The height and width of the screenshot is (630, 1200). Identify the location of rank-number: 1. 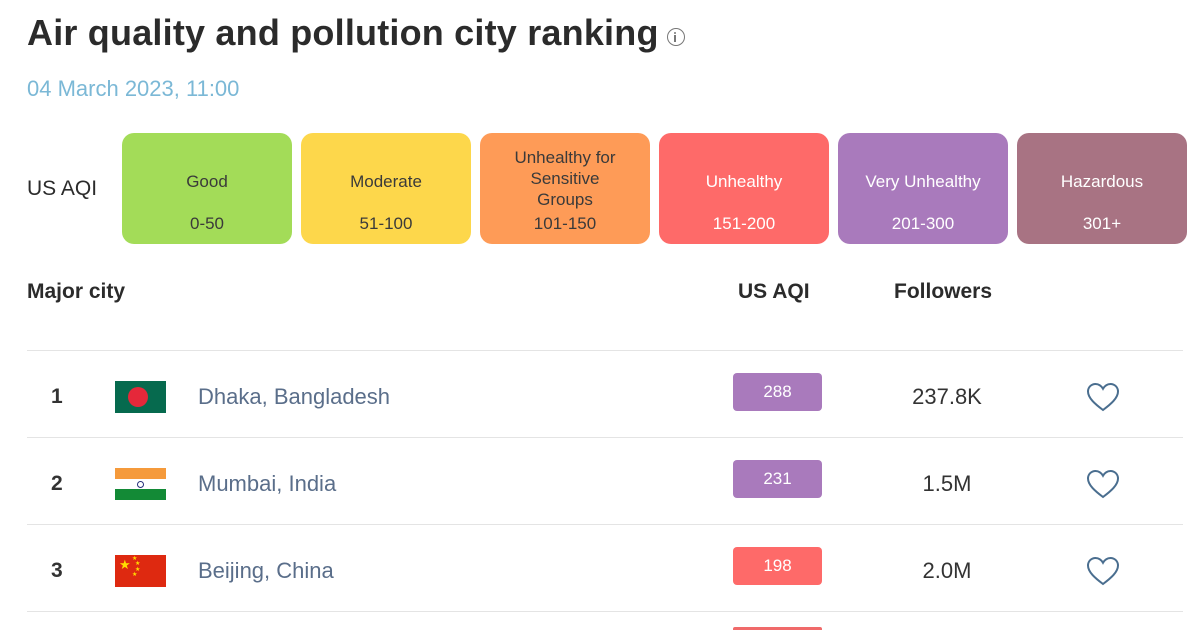
(57, 396).